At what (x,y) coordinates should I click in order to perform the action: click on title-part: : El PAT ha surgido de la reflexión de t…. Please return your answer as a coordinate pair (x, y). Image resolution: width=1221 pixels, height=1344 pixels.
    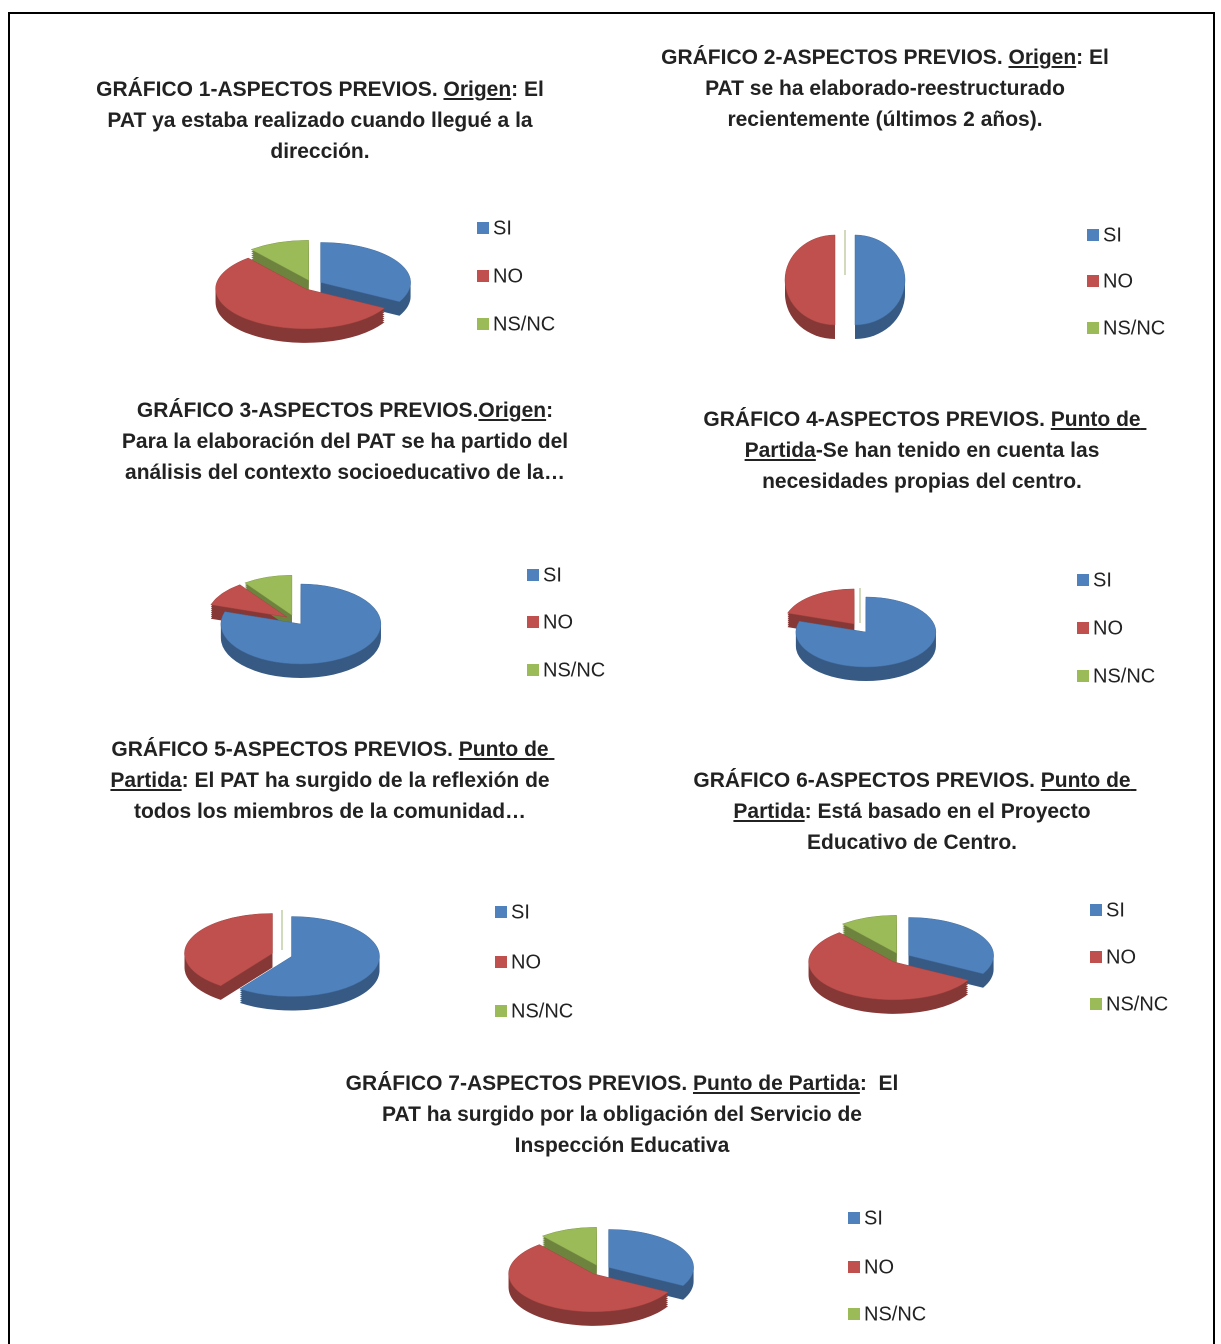
    Looking at the image, I should click on (344, 796).